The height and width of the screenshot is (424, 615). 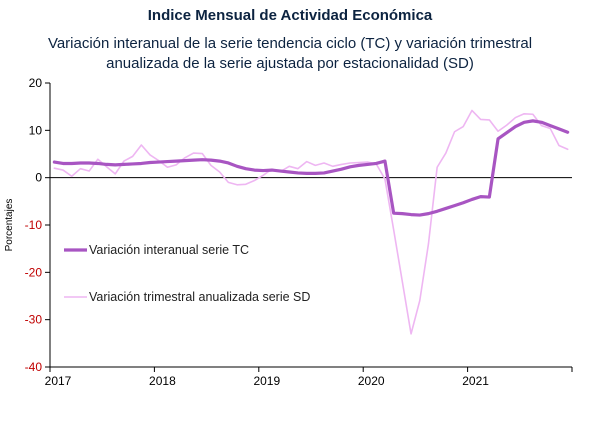 What do you see at coordinates (38, 178) in the screenshot?
I see `y-tick-label: 0` at bounding box center [38, 178].